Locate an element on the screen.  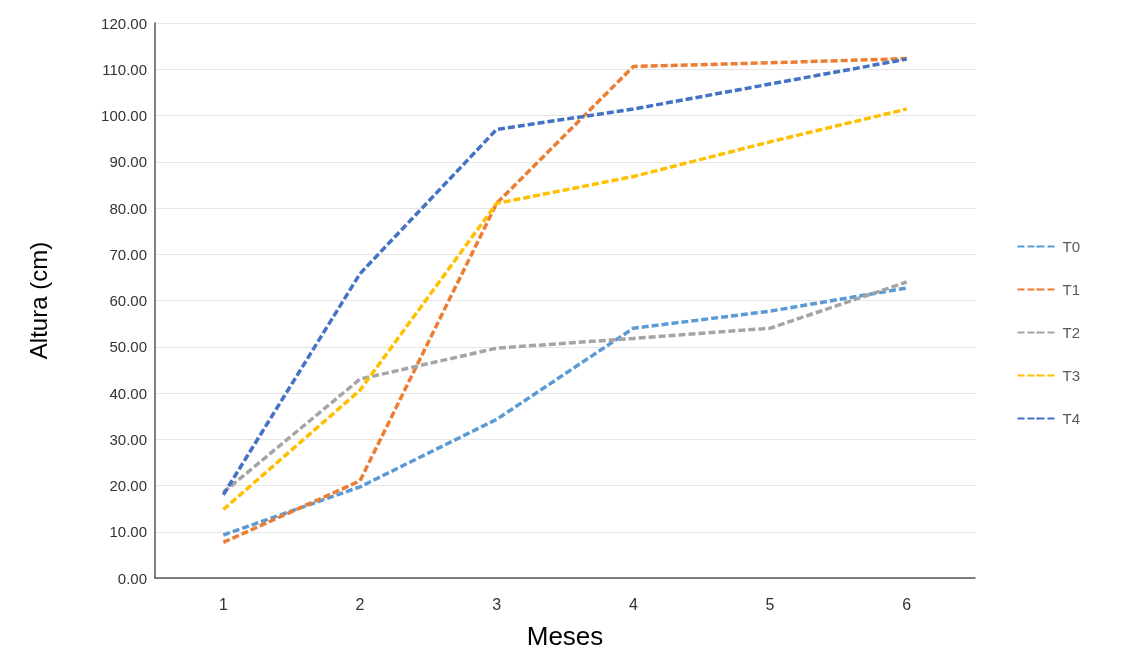
y-tick-label: 70.00 is located at coordinates (128, 254).